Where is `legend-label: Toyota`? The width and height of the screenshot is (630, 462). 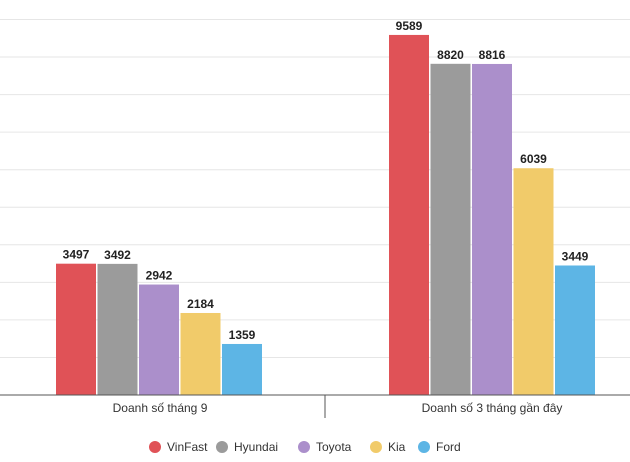
legend-label: Toyota is located at coordinates (334, 447).